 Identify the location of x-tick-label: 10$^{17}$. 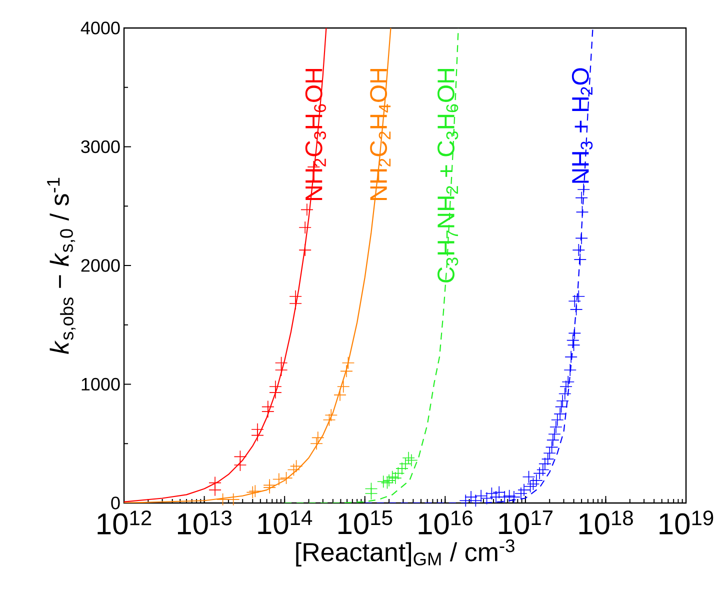
(525, 522).